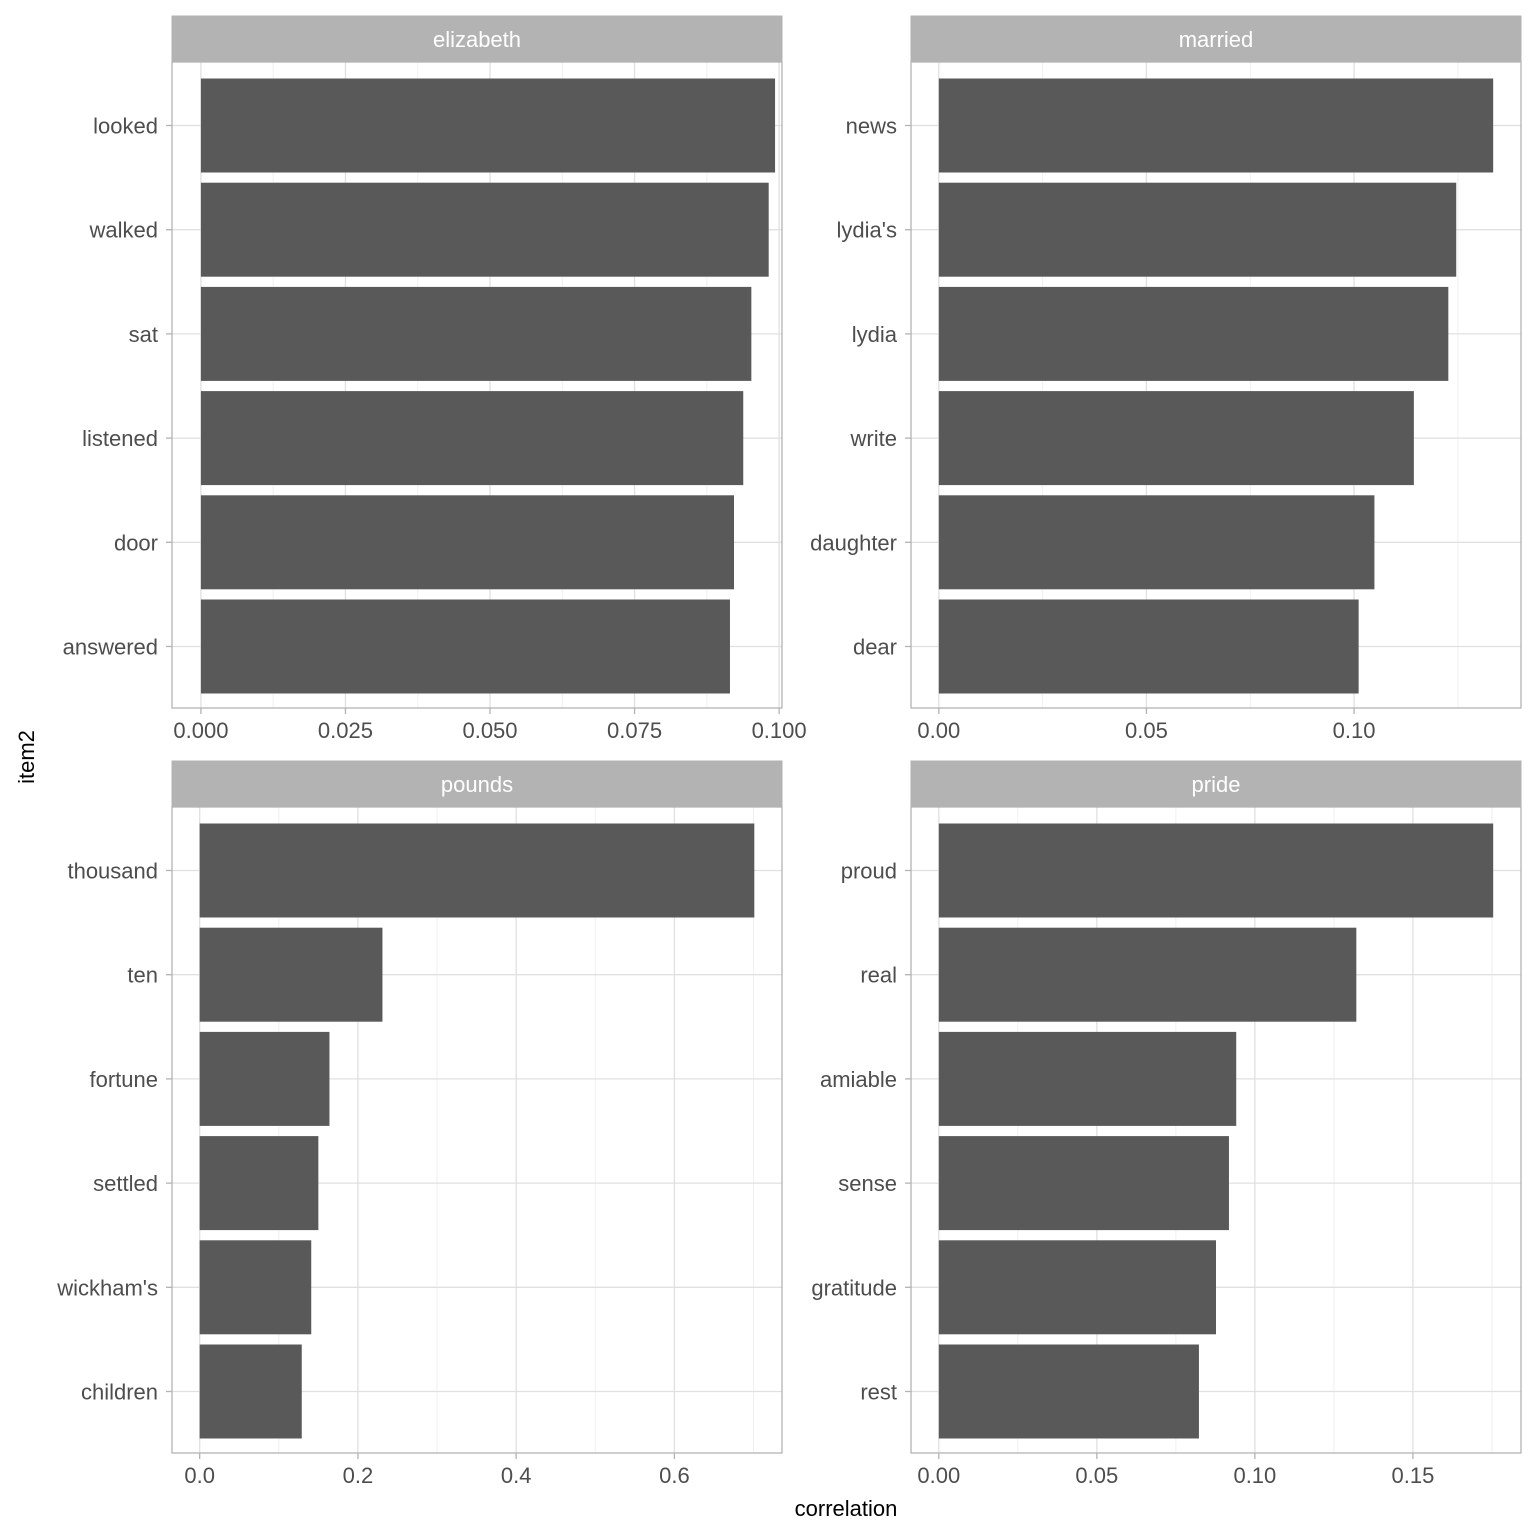 The width and height of the screenshot is (1536, 1536). What do you see at coordinates (1193, 333) in the screenshot?
I see `bar-lydia` at bounding box center [1193, 333].